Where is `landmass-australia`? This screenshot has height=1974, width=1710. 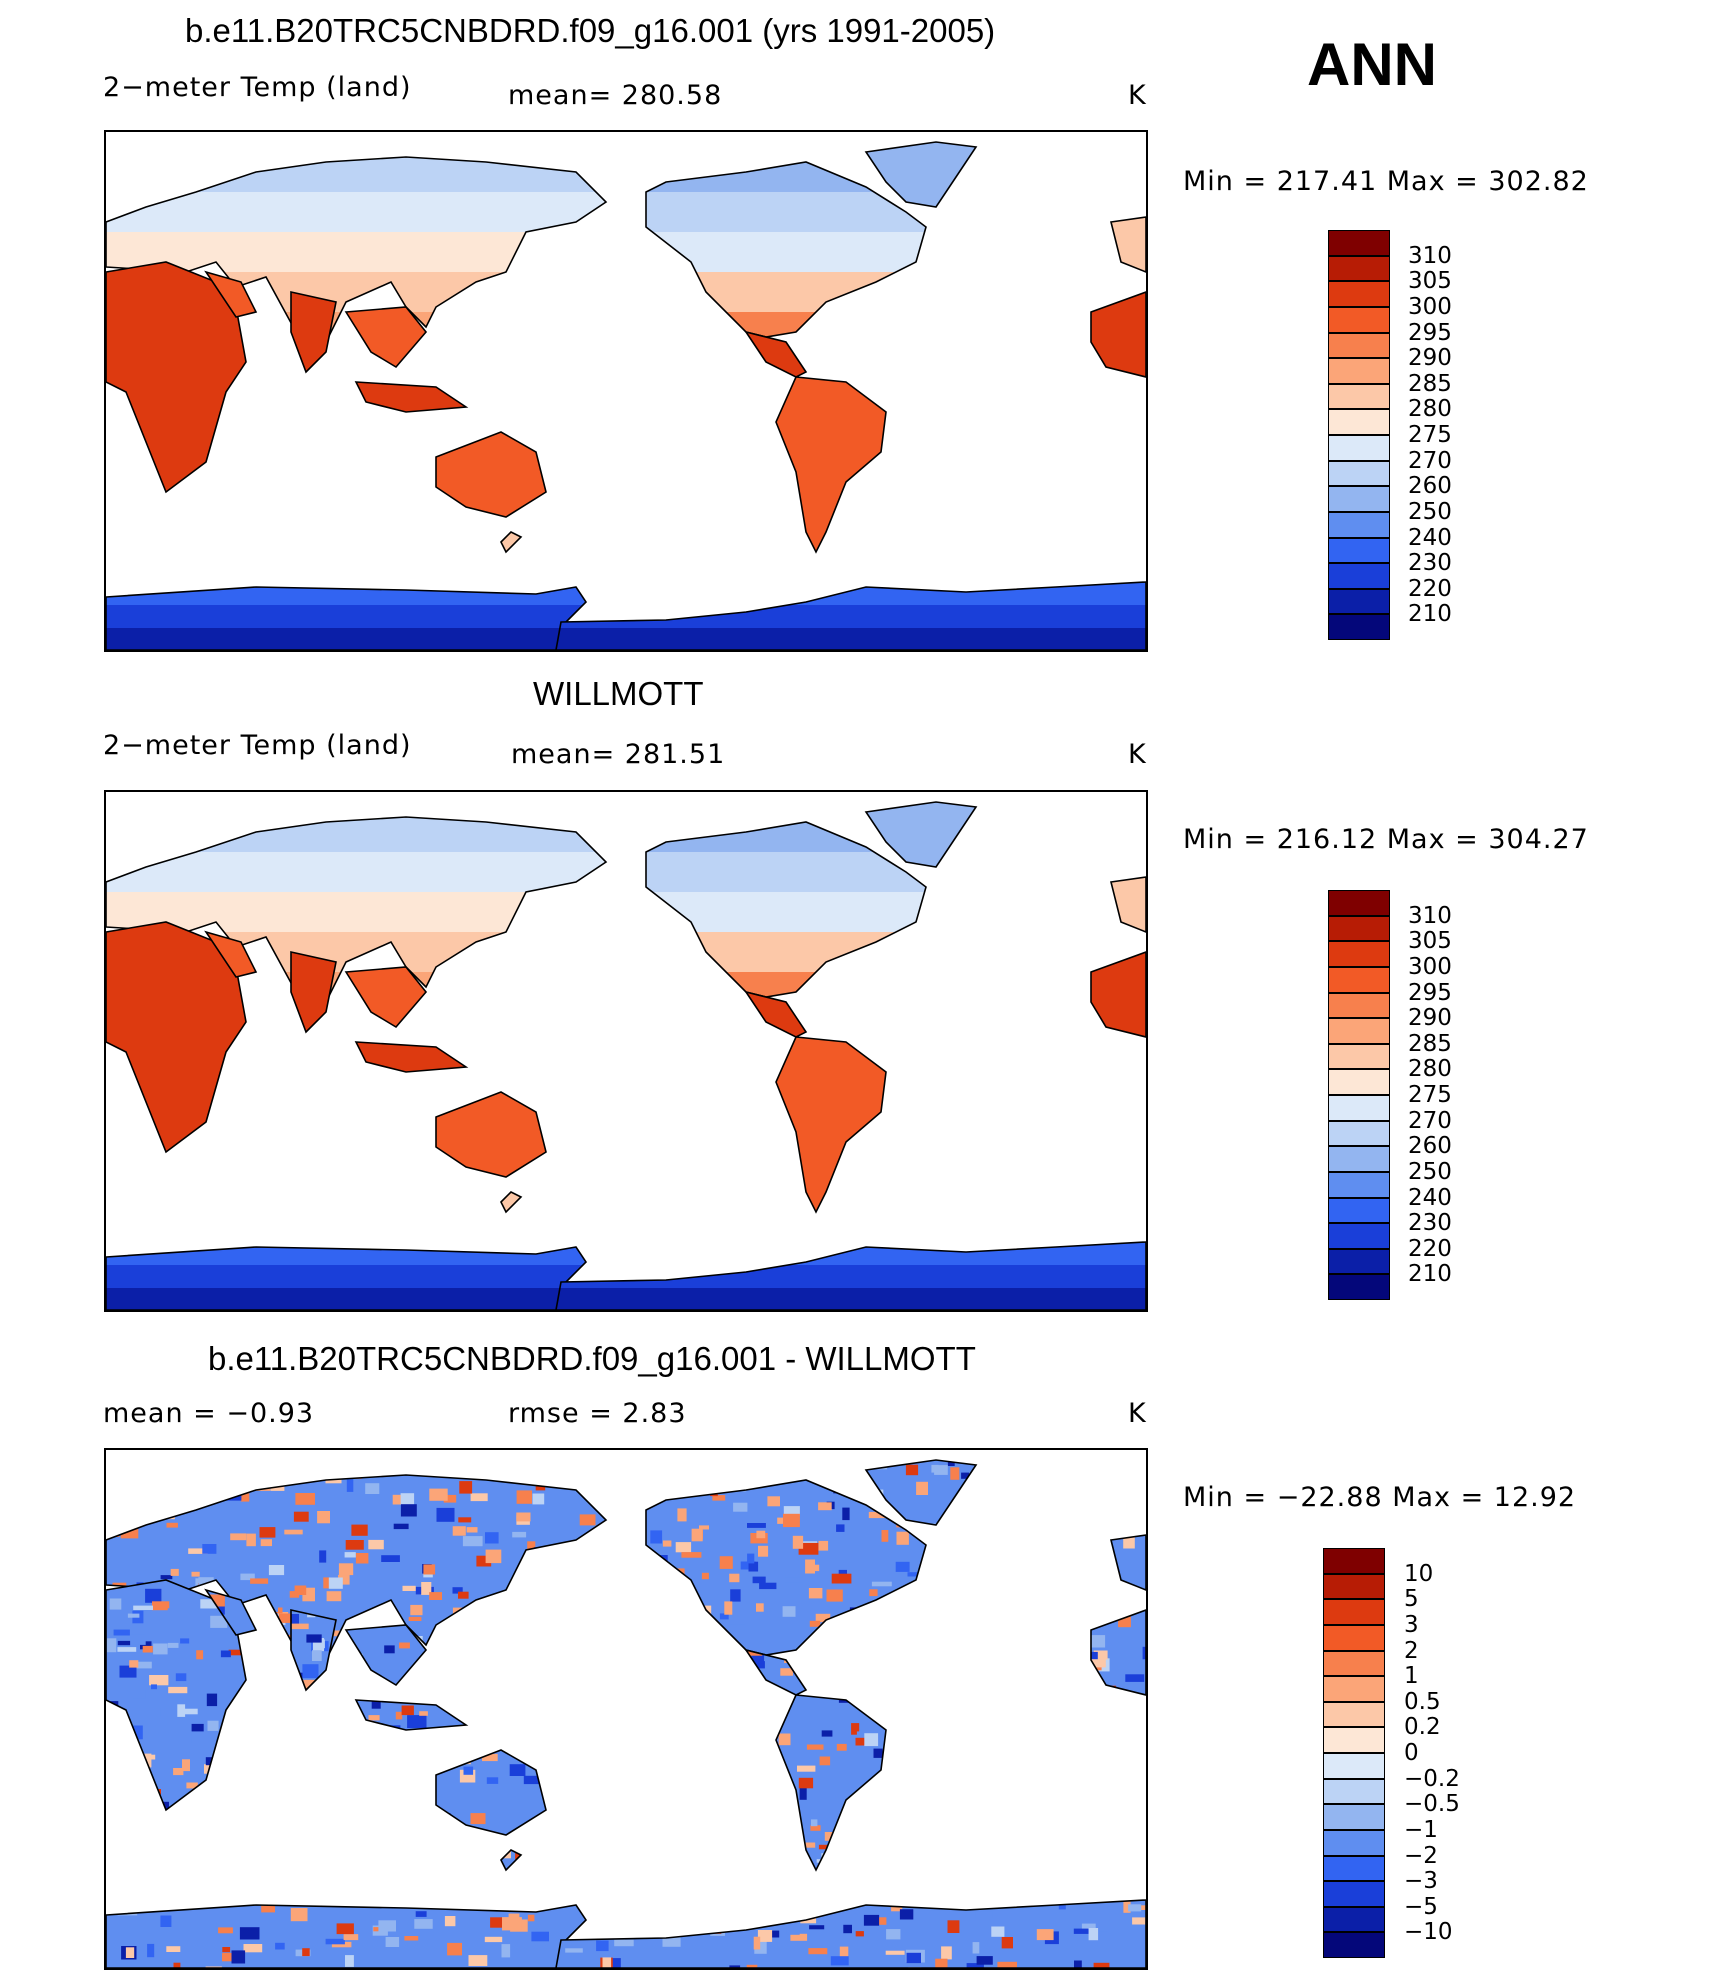
landmass-australia is located at coordinates (491, 1134).